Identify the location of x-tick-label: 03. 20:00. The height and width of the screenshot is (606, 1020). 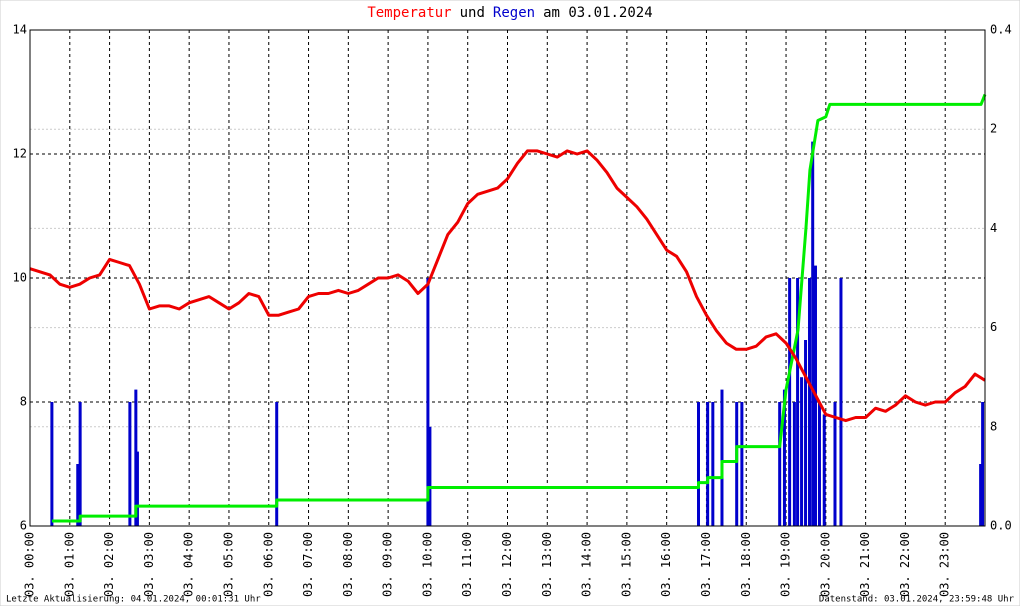
(825, 564).